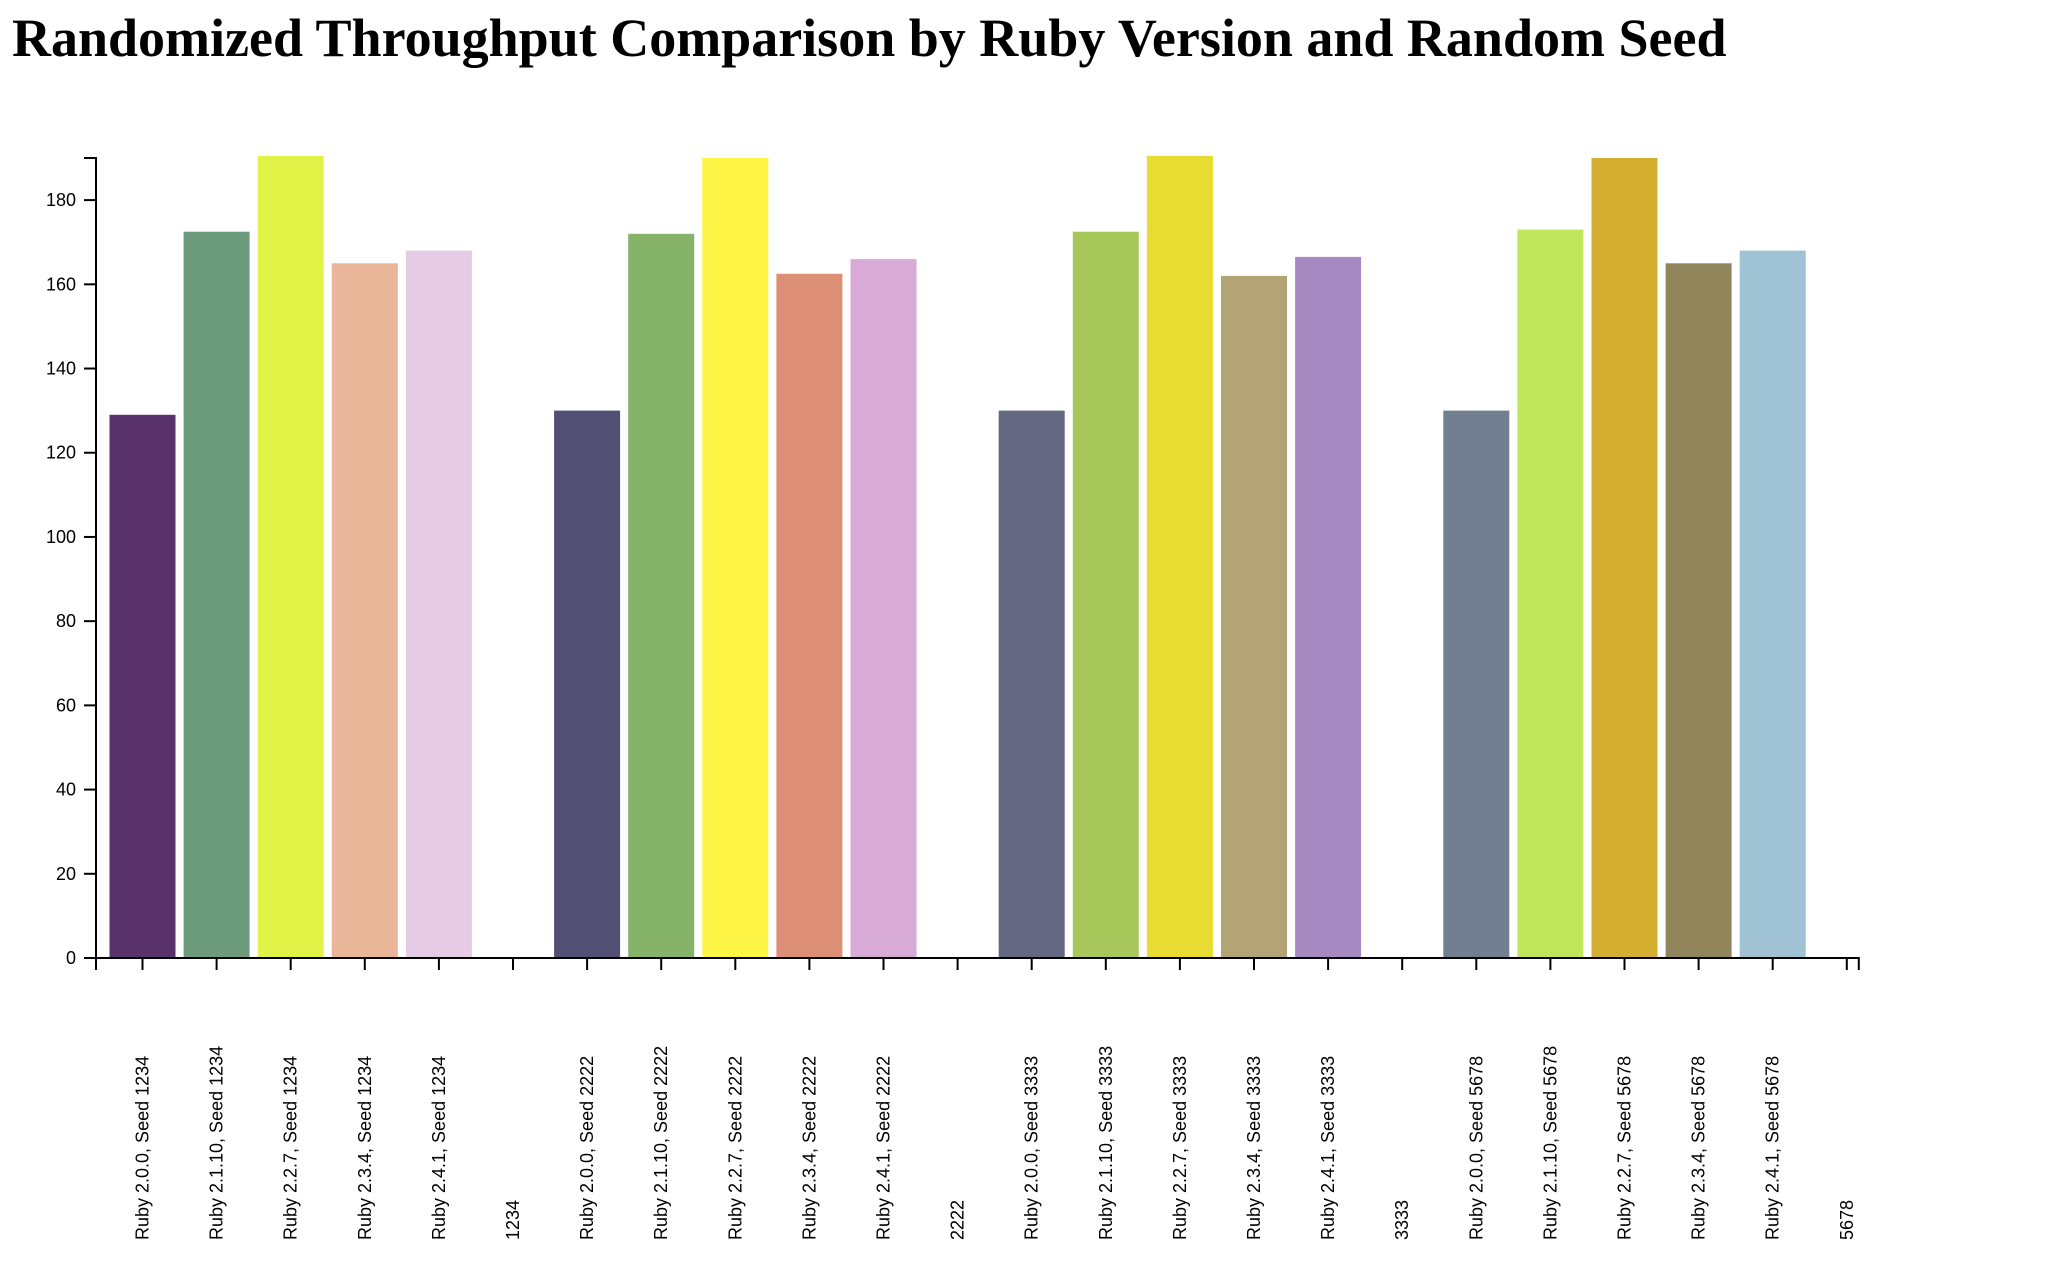  I want to click on x-tick-label: Ruby 2.1.10, Seed 5678, so click(1550, 1143).